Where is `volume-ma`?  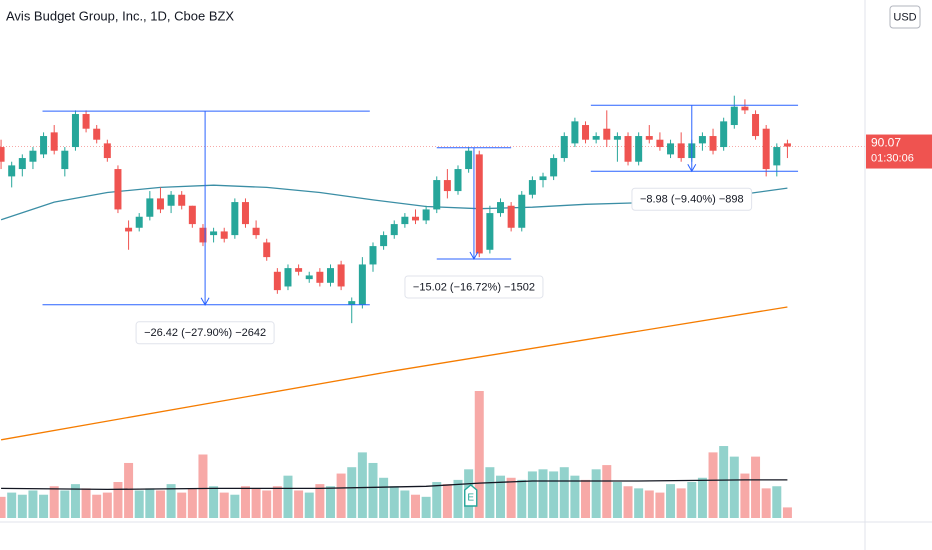
volume-ma is located at coordinates (394, 485).